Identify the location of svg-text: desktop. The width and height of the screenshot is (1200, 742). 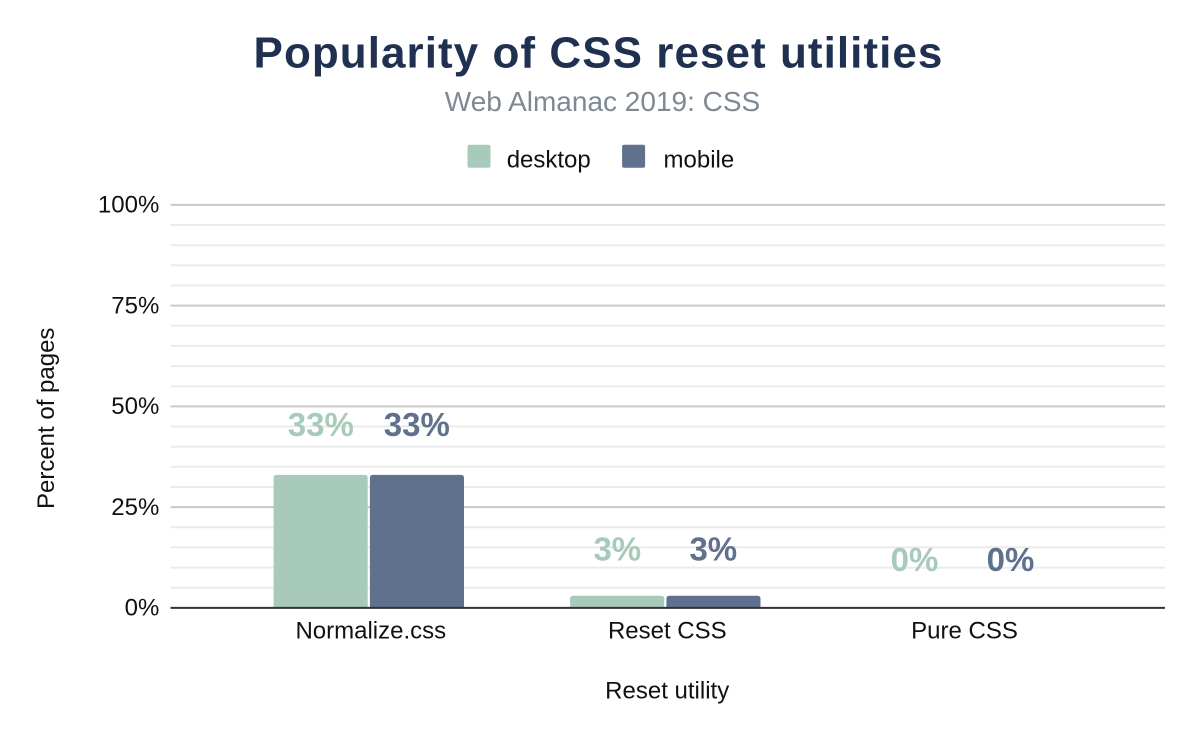
(549, 159).